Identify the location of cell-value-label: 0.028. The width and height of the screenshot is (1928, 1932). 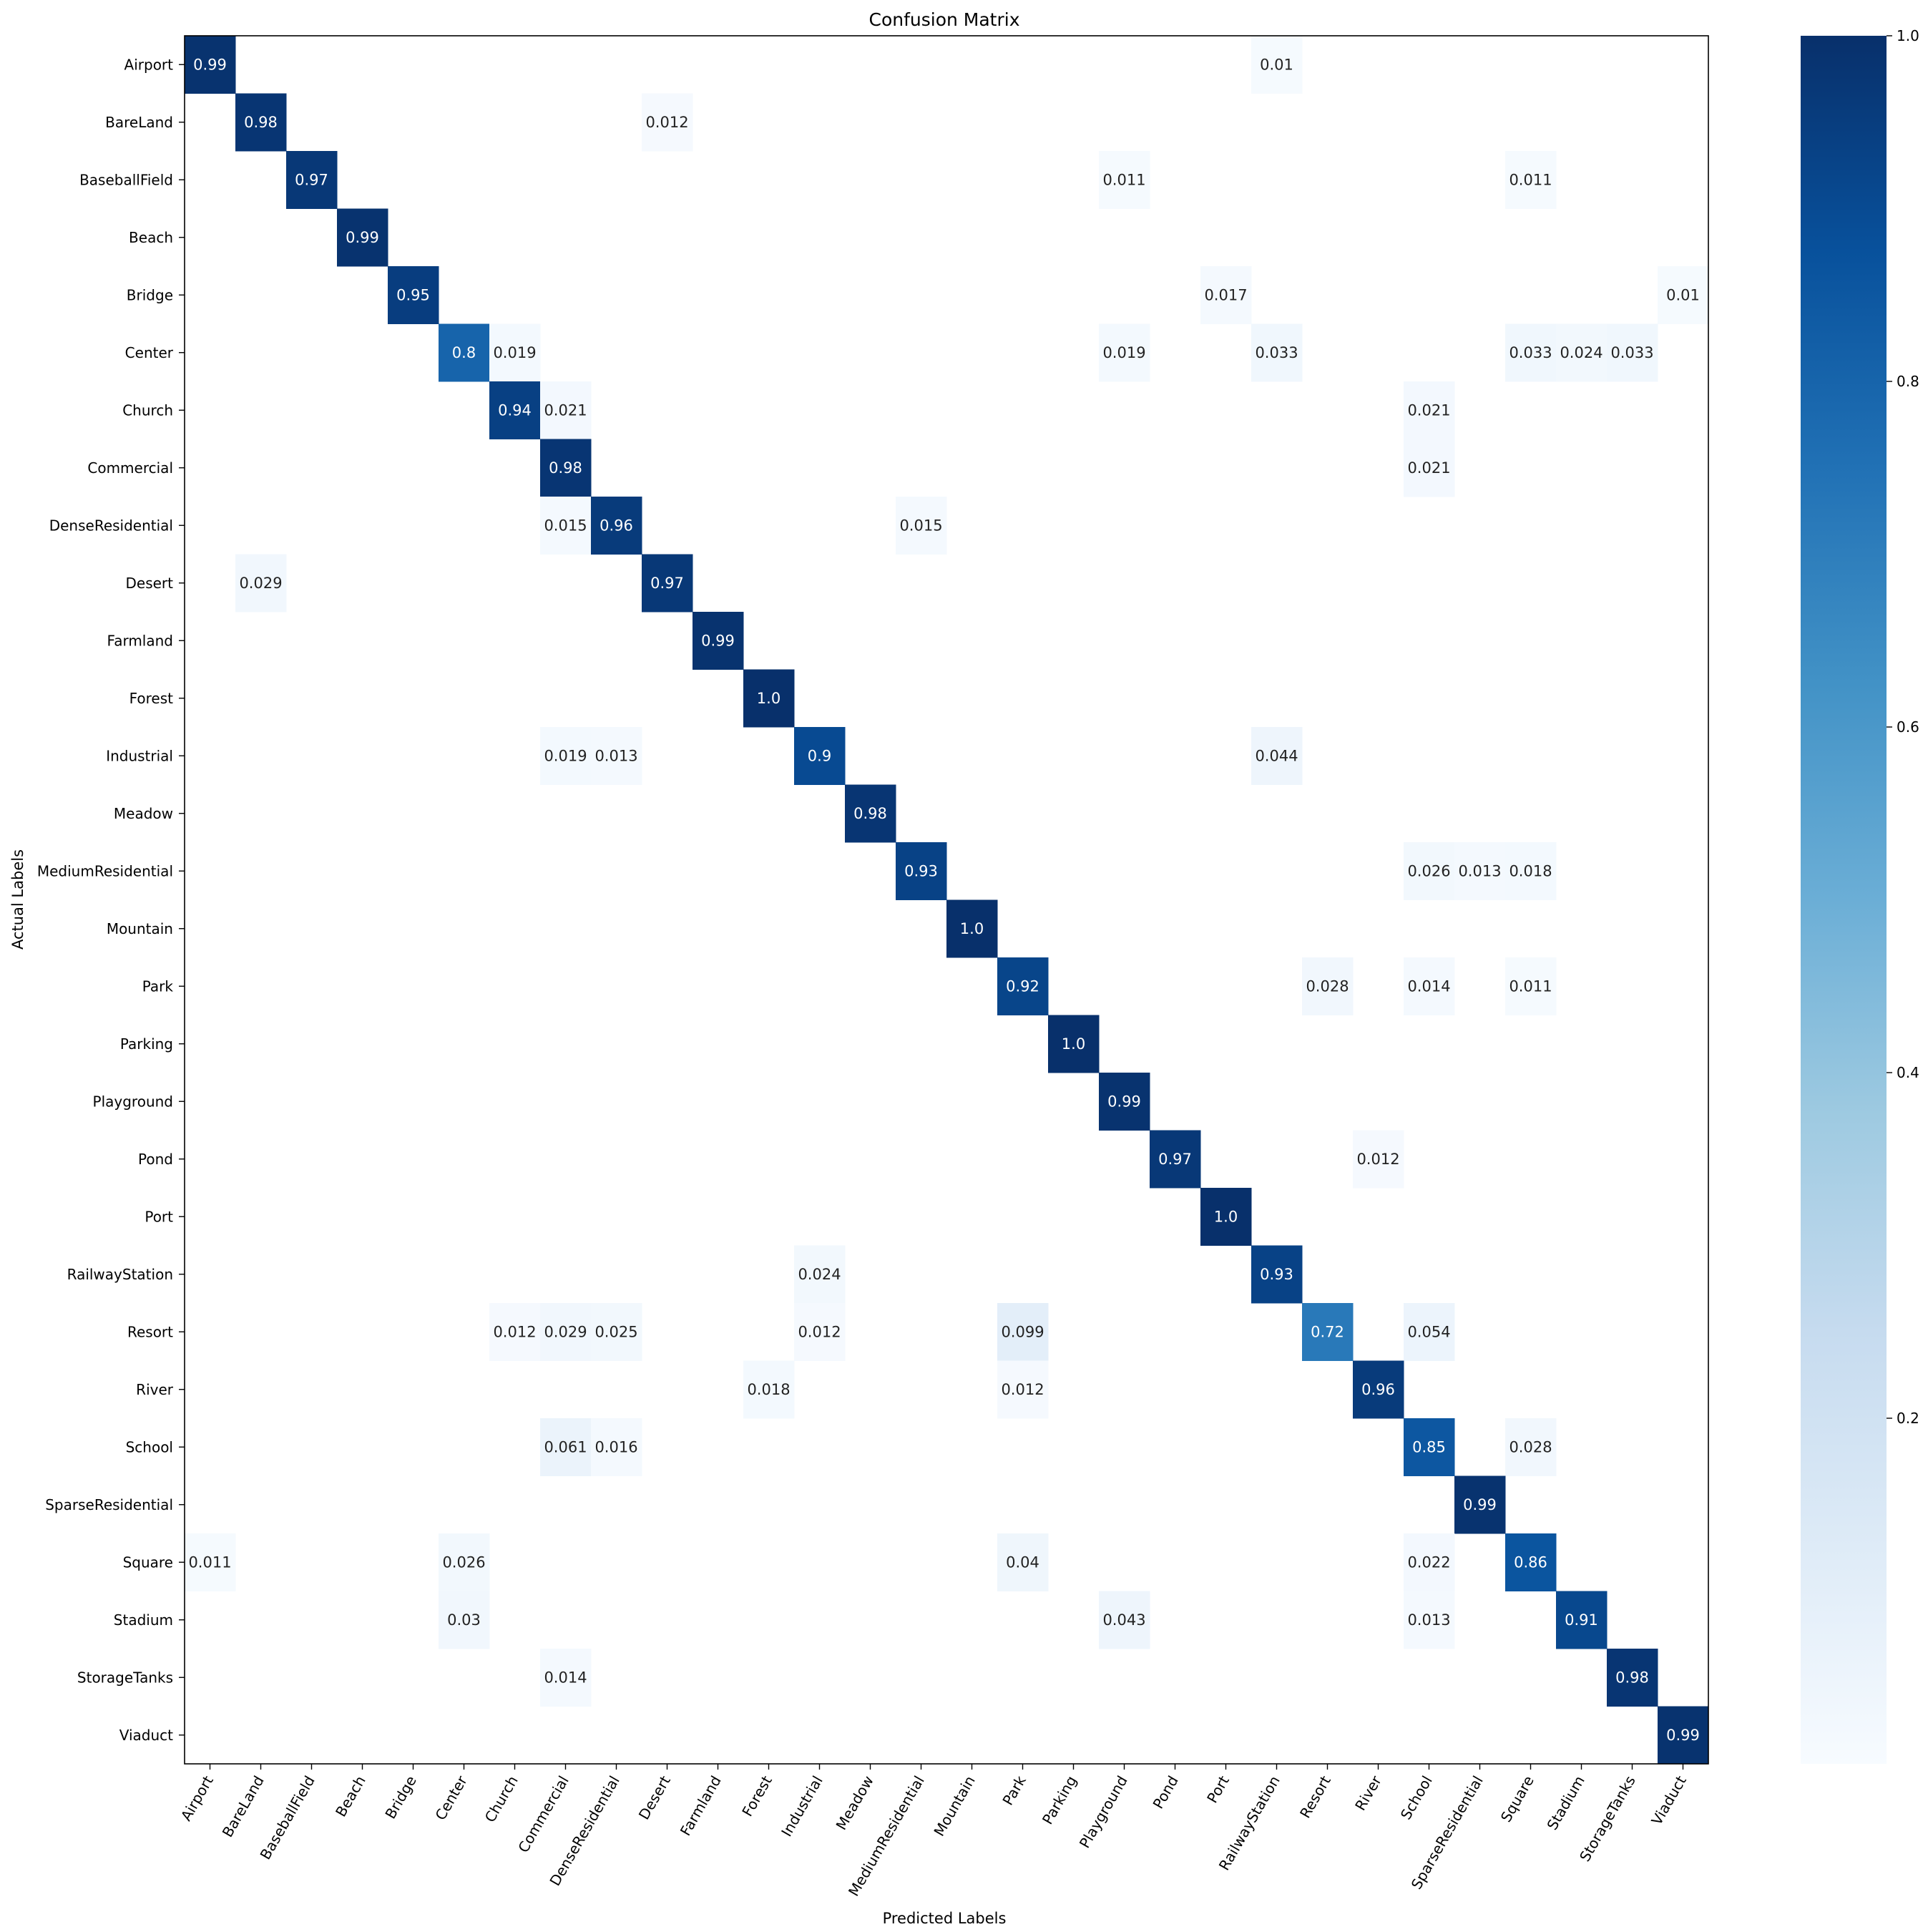
(1327, 986).